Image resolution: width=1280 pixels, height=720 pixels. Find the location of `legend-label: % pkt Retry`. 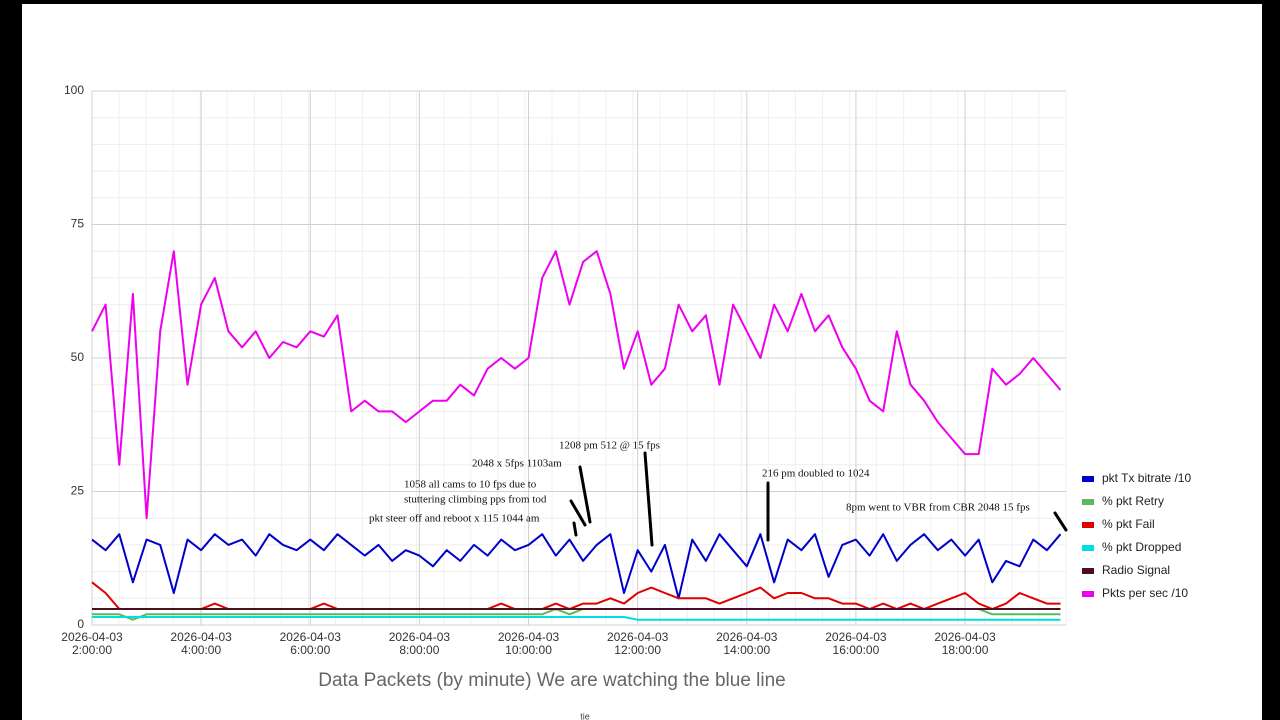

legend-label: % pkt Retry is located at coordinates (1133, 501).